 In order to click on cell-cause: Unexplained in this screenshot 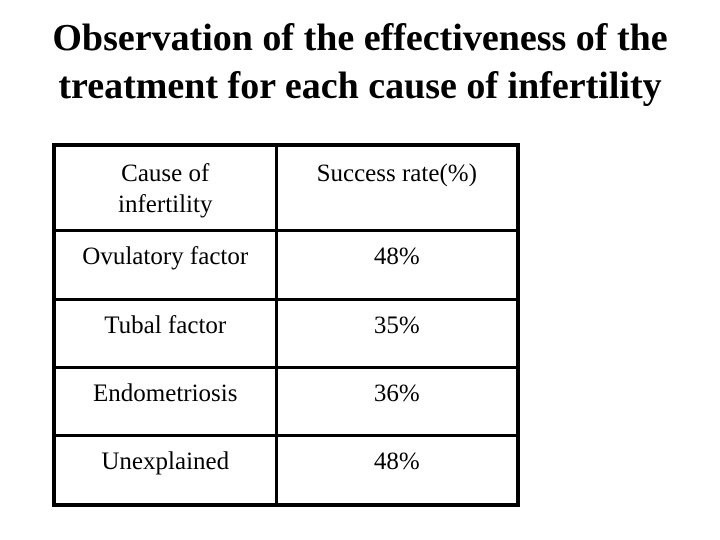, I will do `click(165, 470)`.